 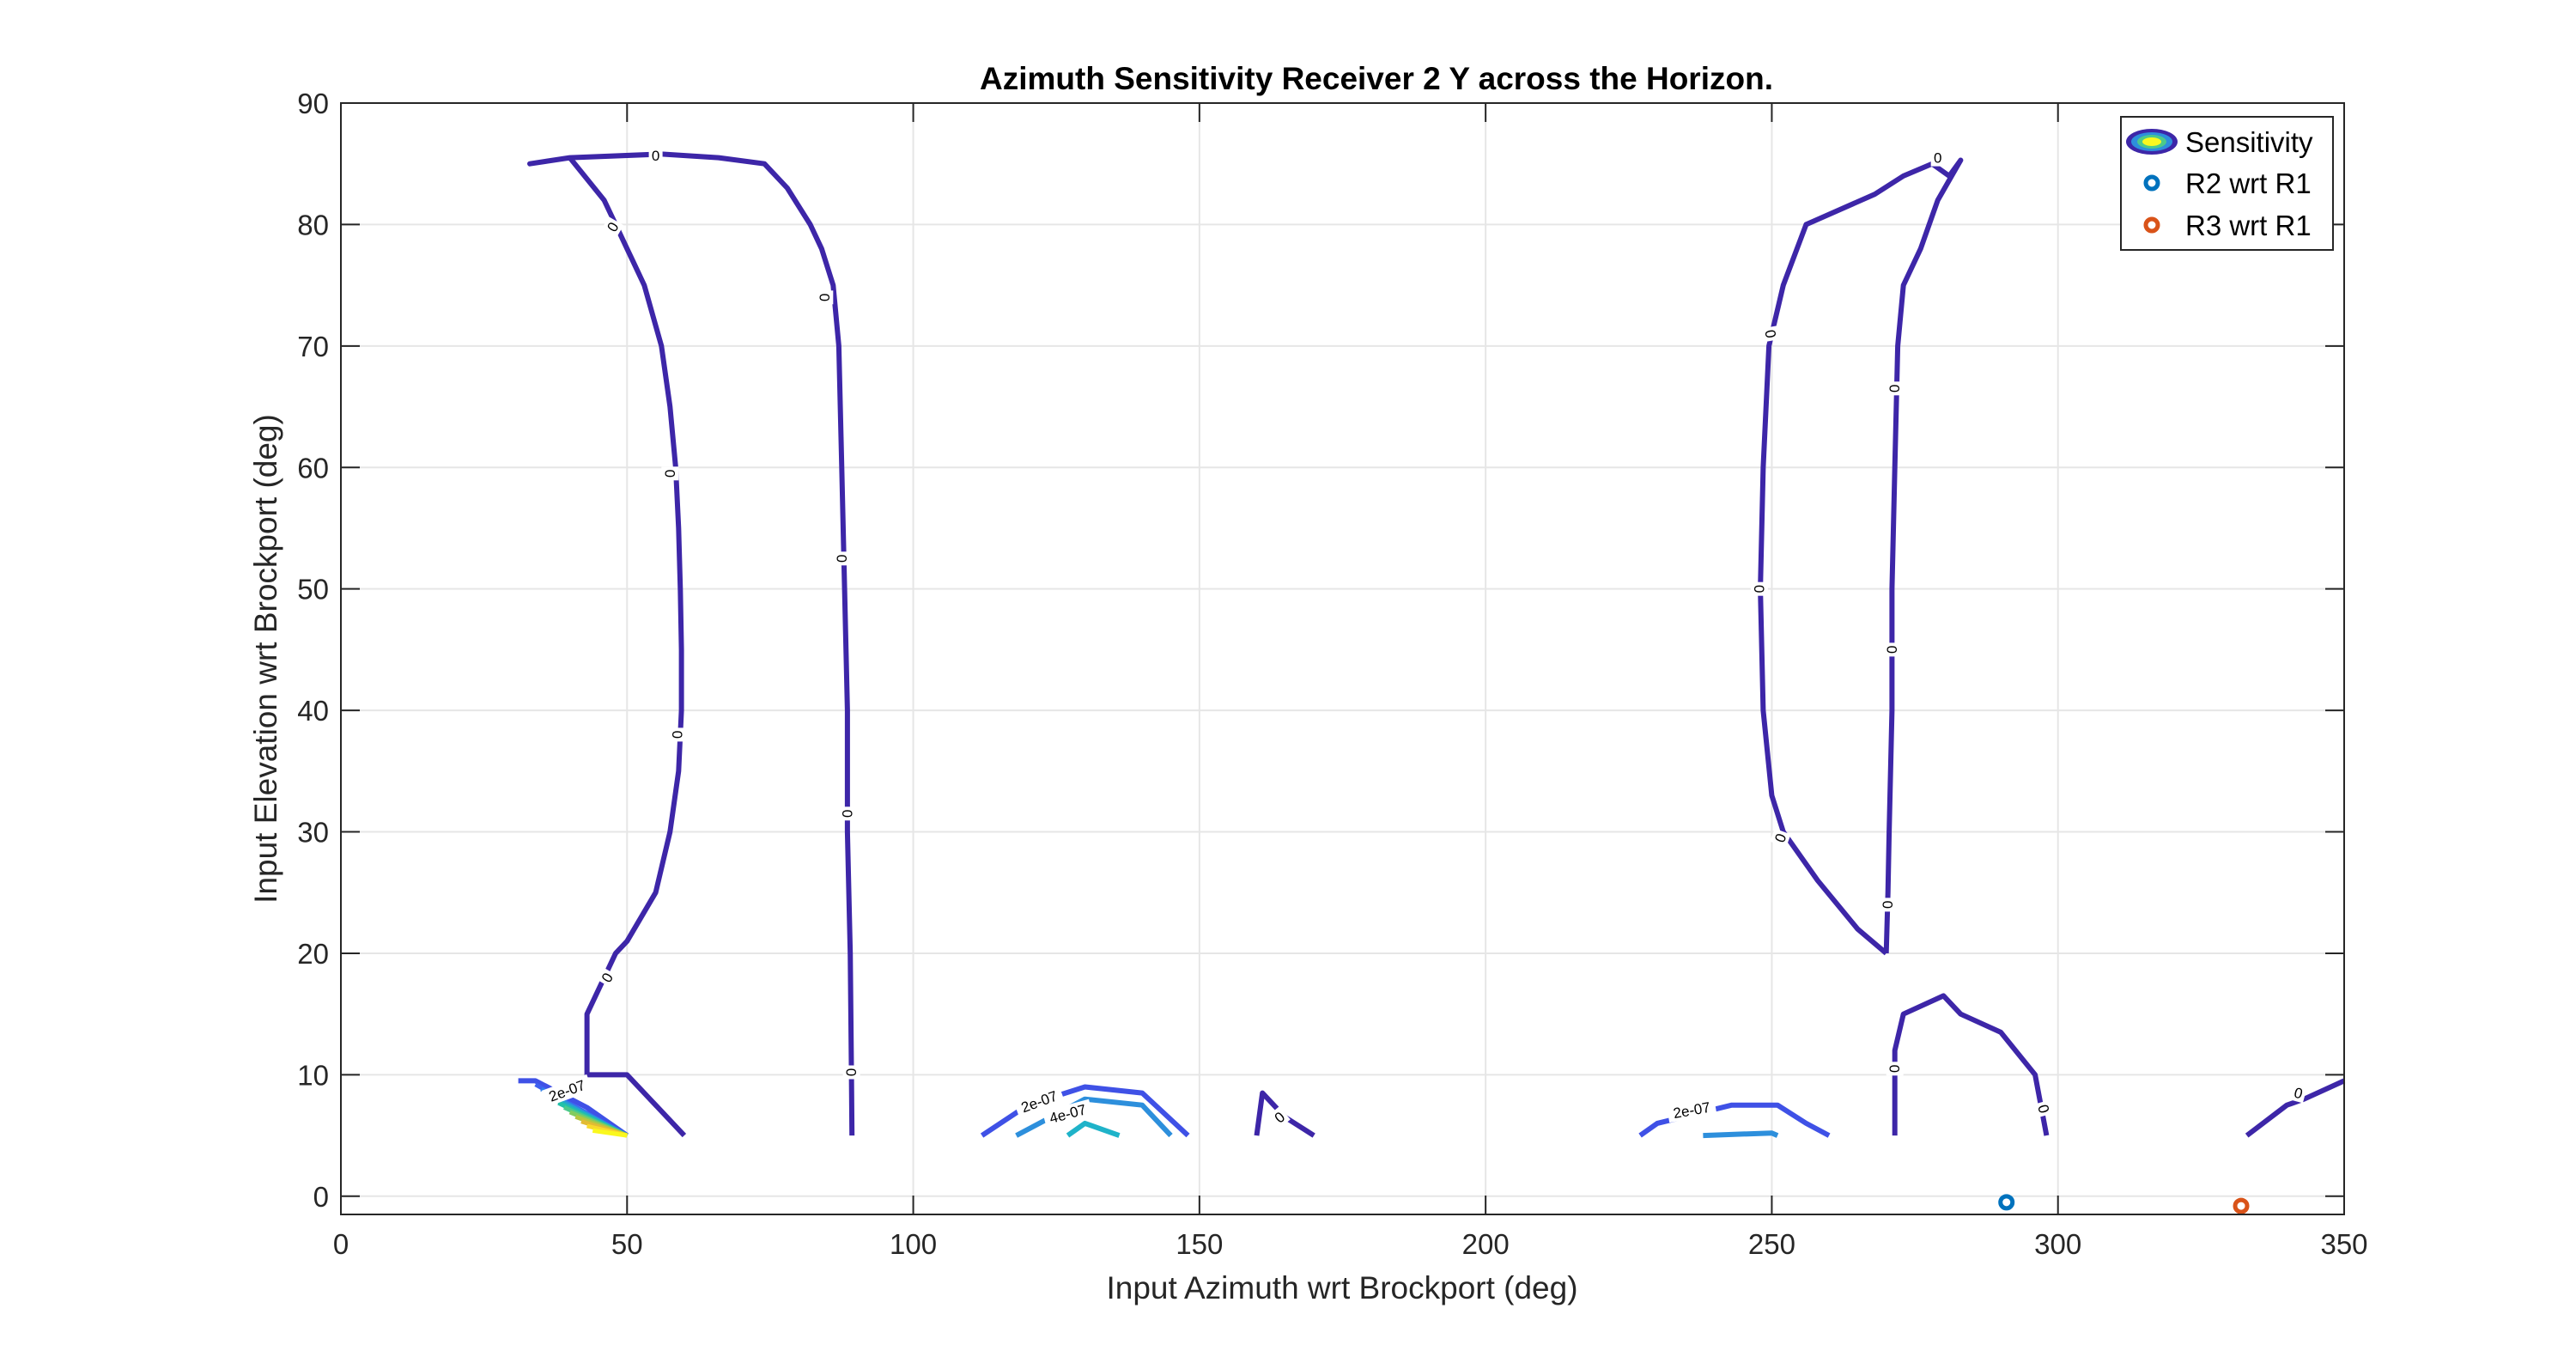 I want to click on y-tick-label: 70, so click(x=313, y=346).